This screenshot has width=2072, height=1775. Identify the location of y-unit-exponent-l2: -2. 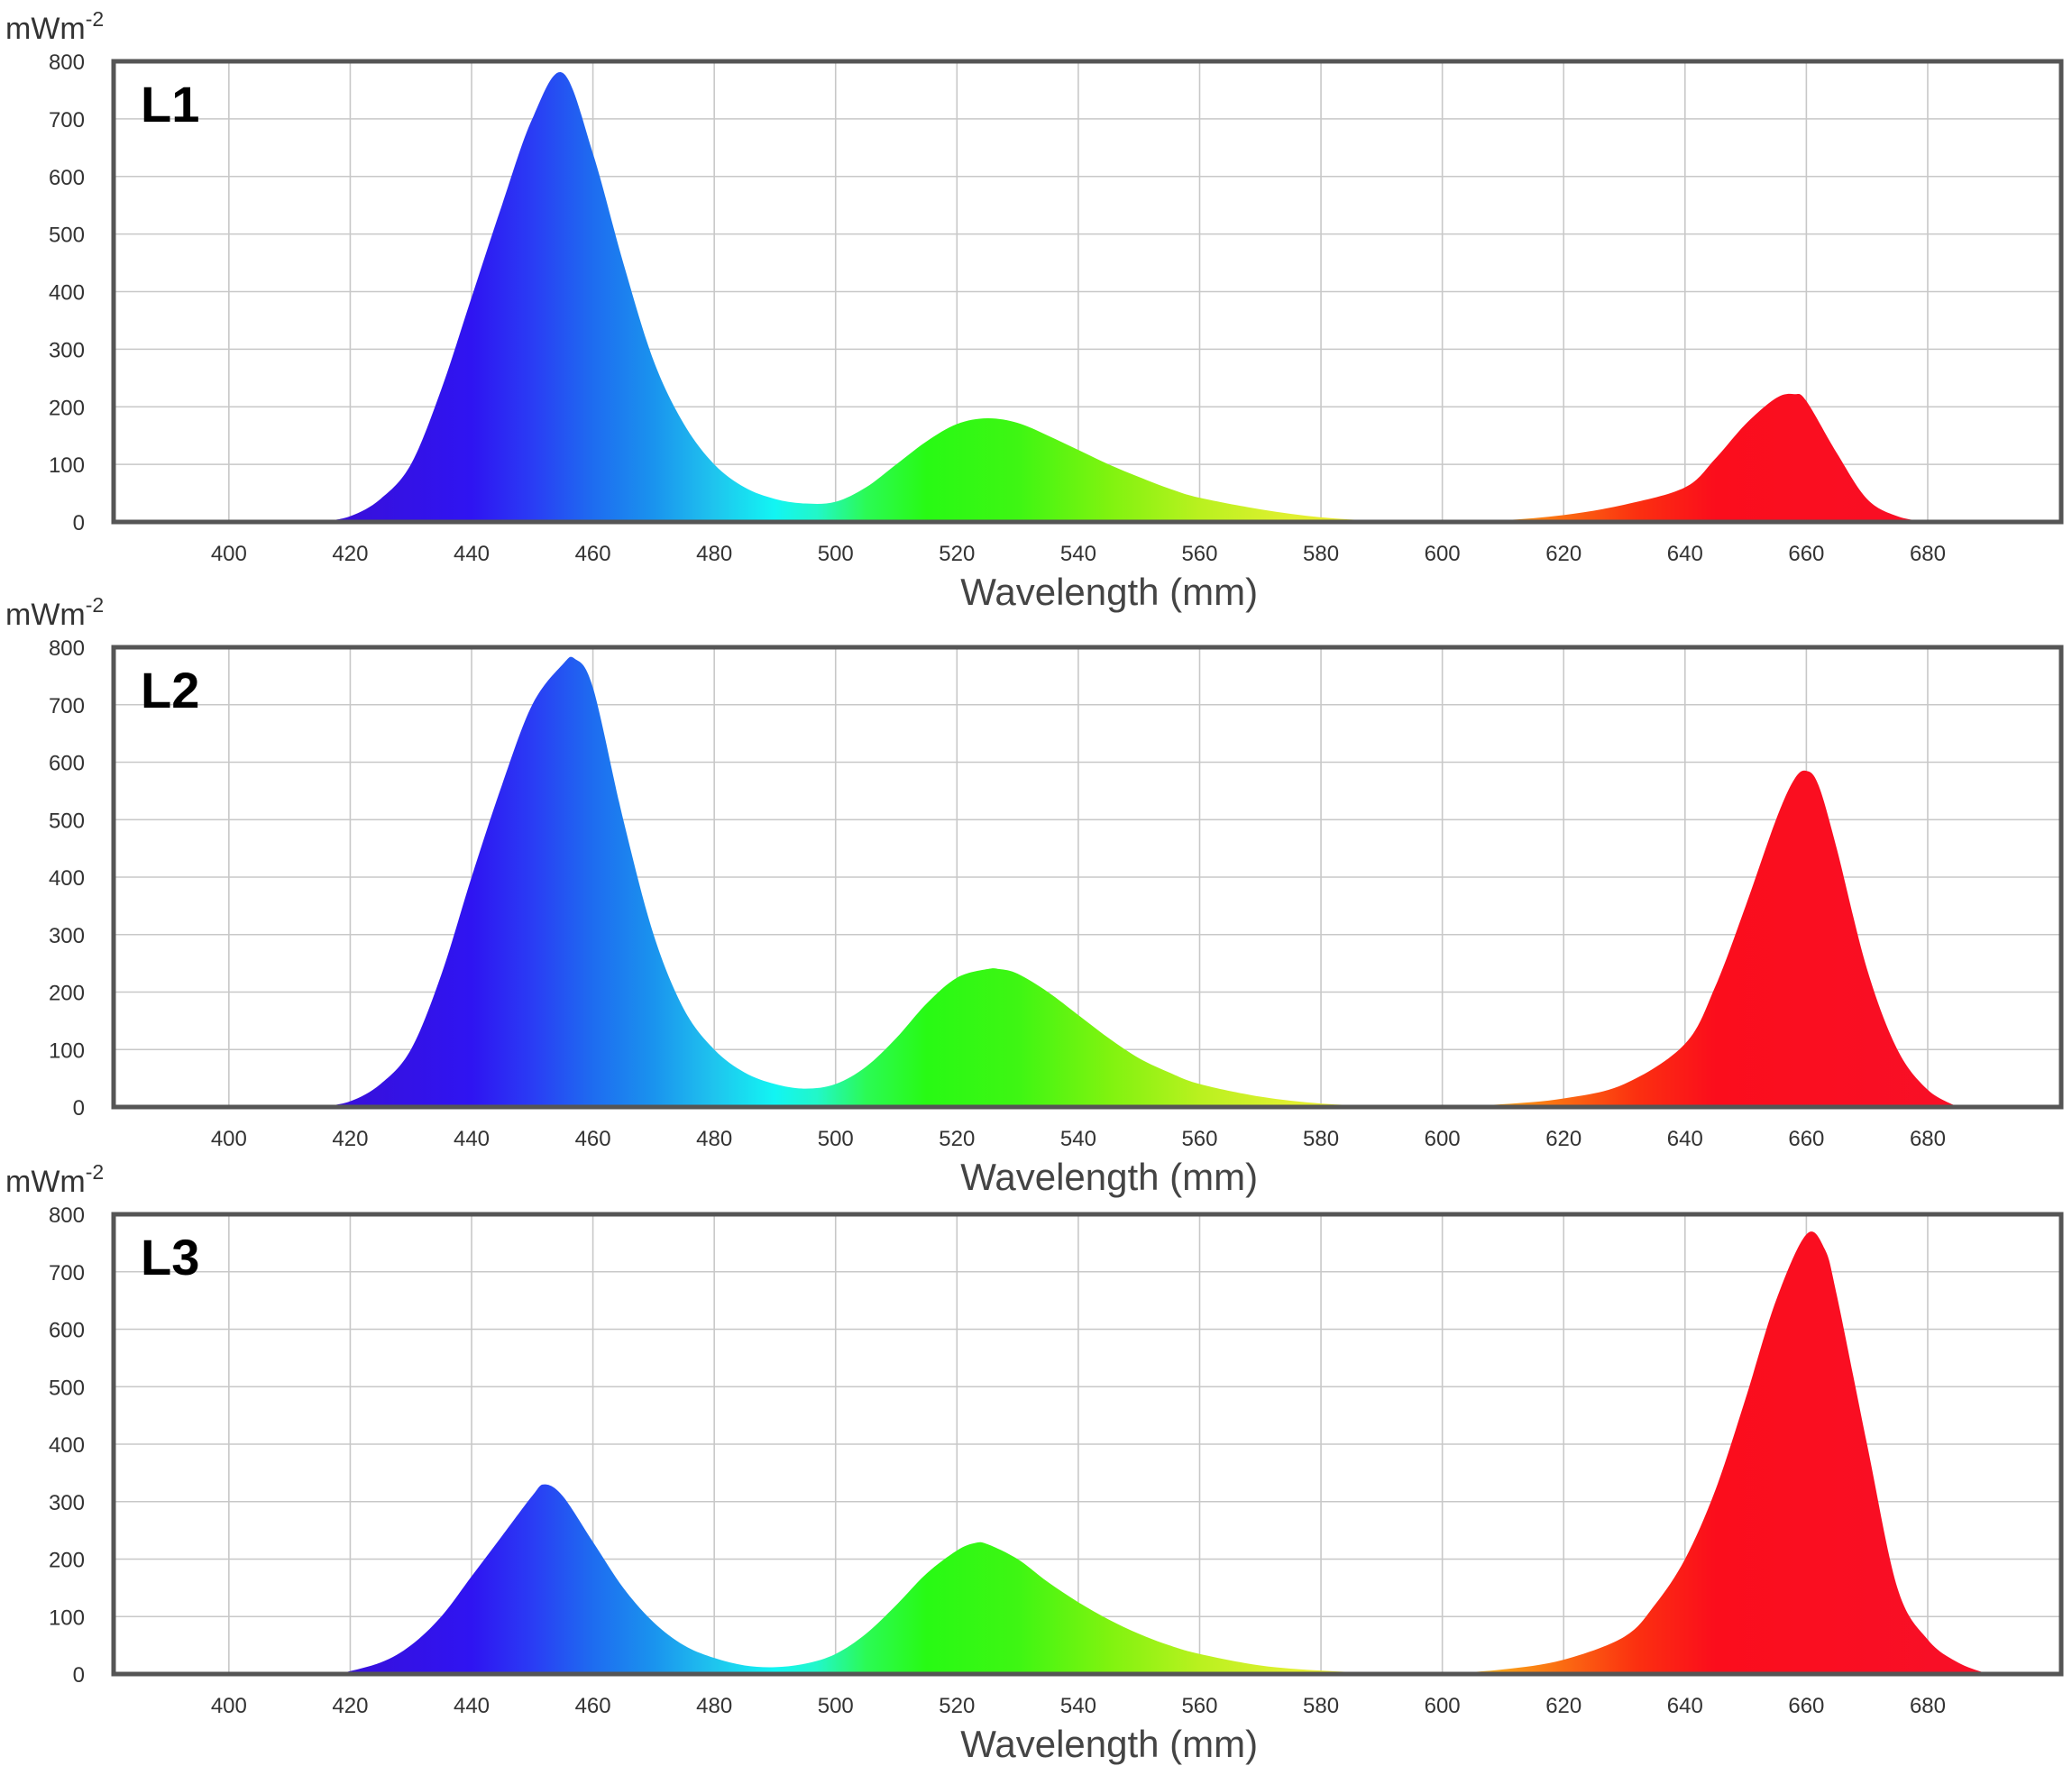
(95, 605).